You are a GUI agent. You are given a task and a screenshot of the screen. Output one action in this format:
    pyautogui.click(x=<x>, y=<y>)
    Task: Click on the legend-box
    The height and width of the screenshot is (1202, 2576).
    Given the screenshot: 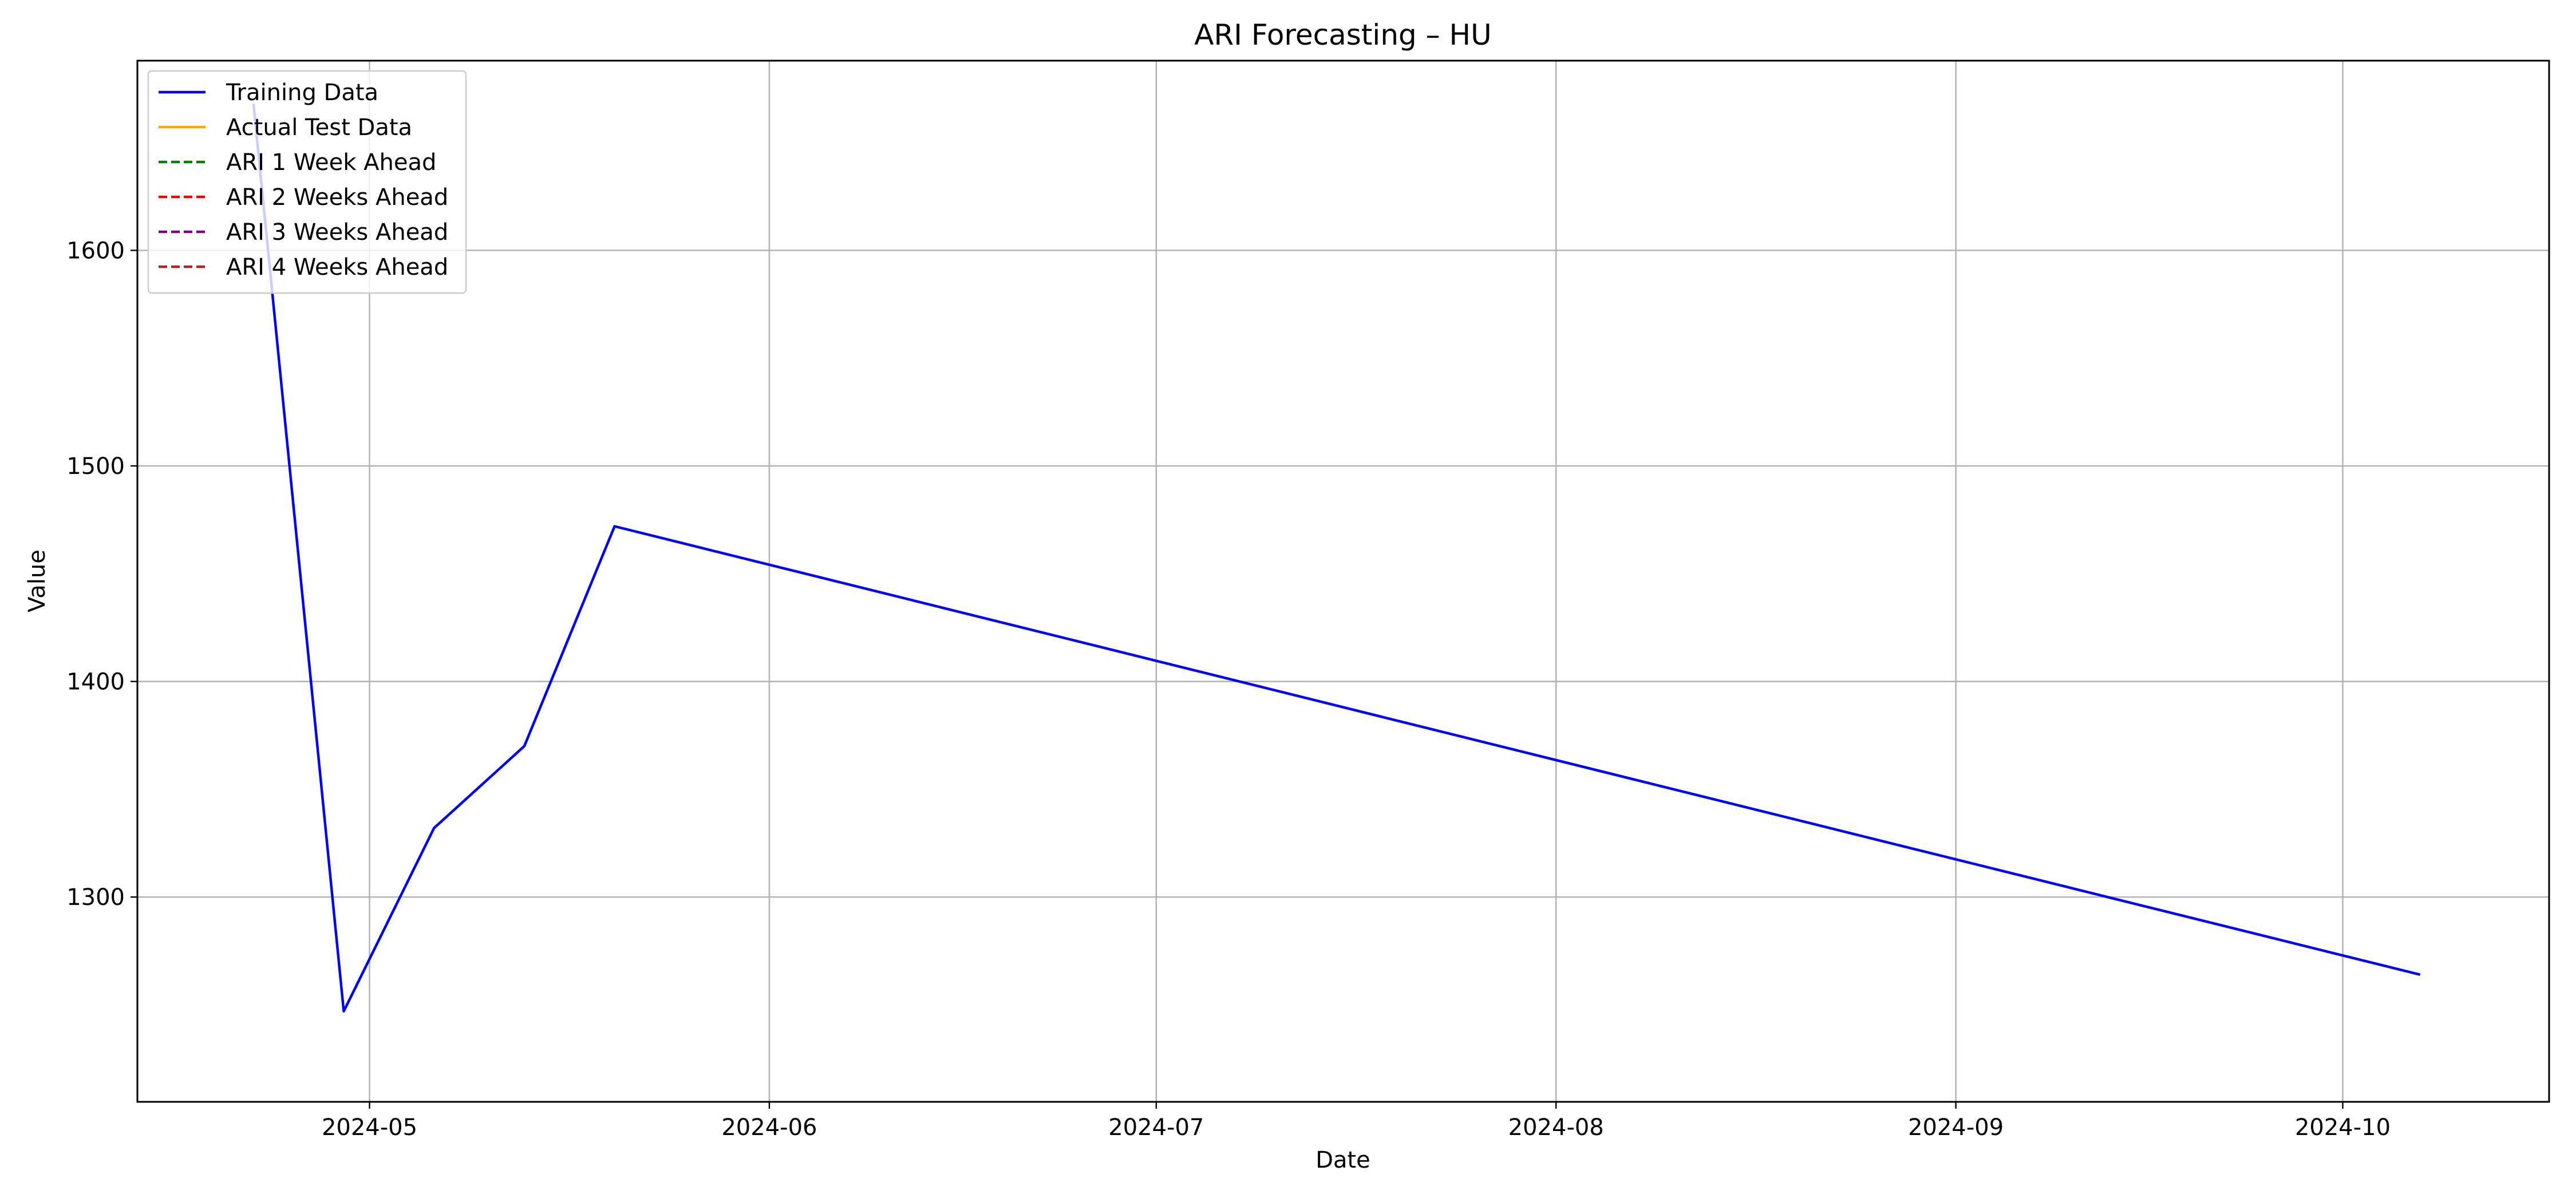 What is the action you would take?
    pyautogui.click(x=307, y=182)
    